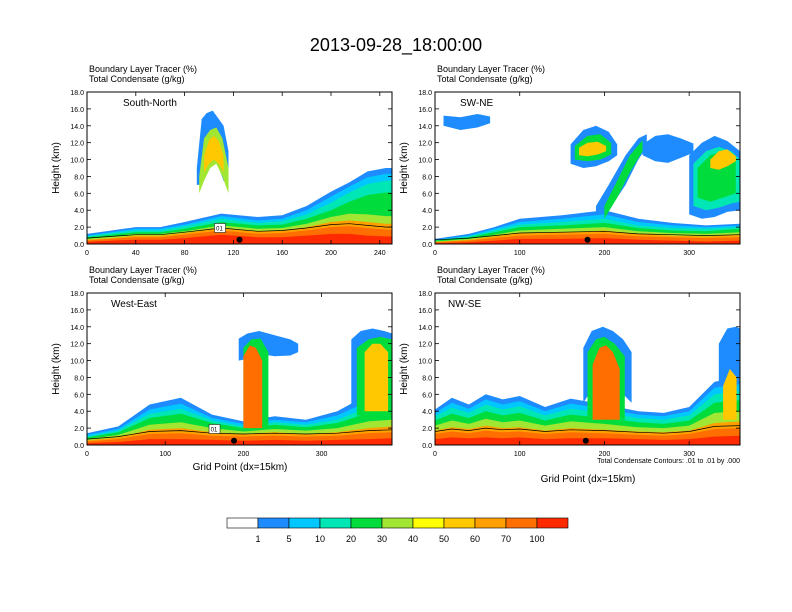 The image size is (792, 612). Describe the element at coordinates (506, 539) in the screenshot. I see `legend-label: 70` at that location.